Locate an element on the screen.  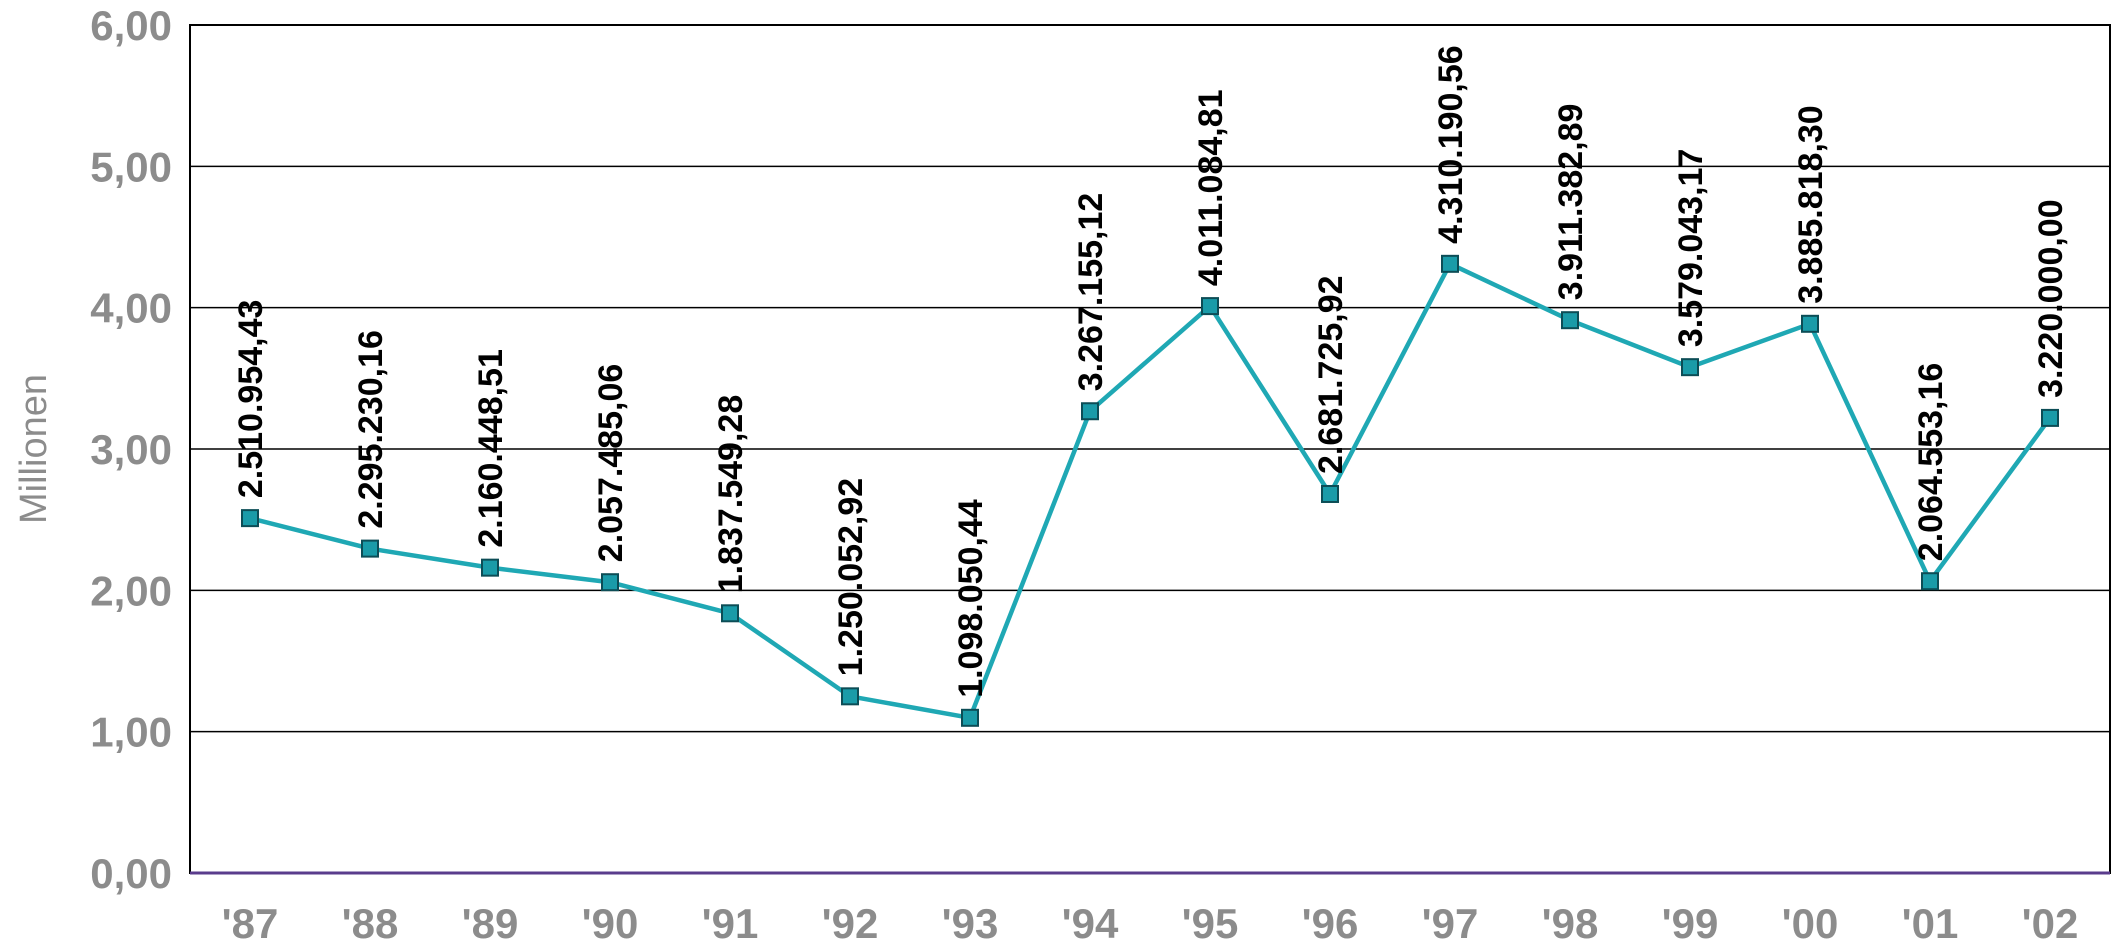
data-label: 2.064.553,16 is located at coordinates (1931, 462).